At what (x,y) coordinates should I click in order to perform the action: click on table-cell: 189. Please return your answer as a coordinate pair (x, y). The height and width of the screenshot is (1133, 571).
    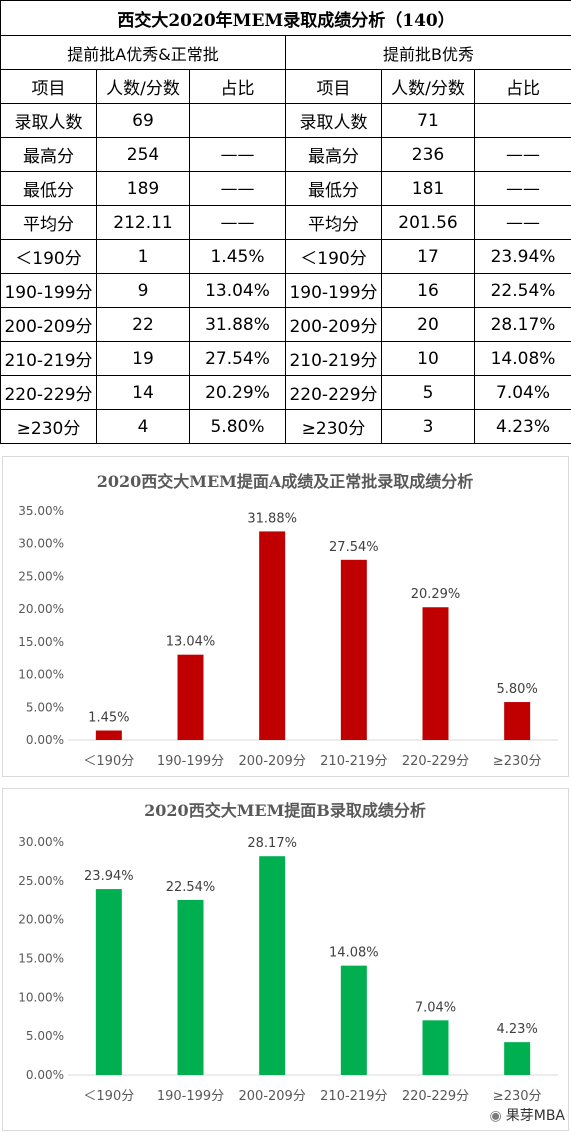
    Looking at the image, I should click on (143, 188).